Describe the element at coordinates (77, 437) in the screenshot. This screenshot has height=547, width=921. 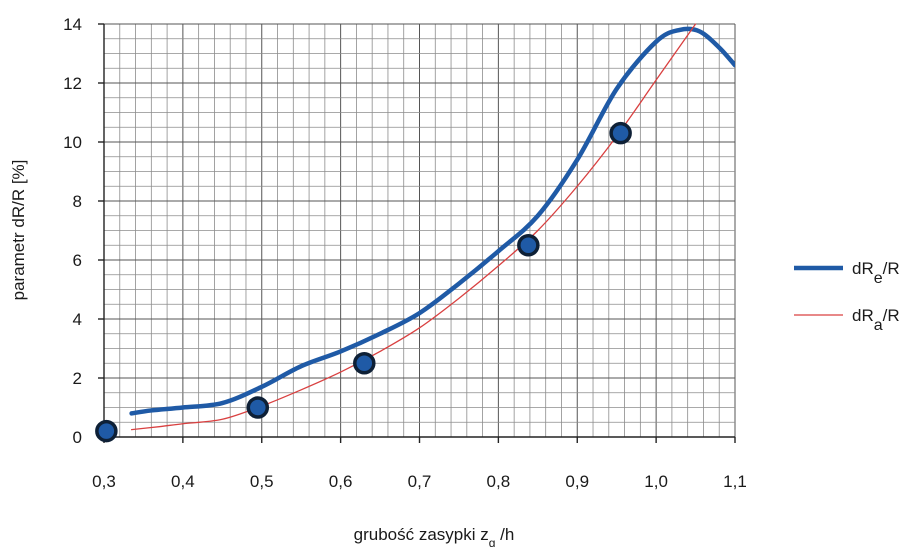
I see `y-tick-label: 0` at that location.